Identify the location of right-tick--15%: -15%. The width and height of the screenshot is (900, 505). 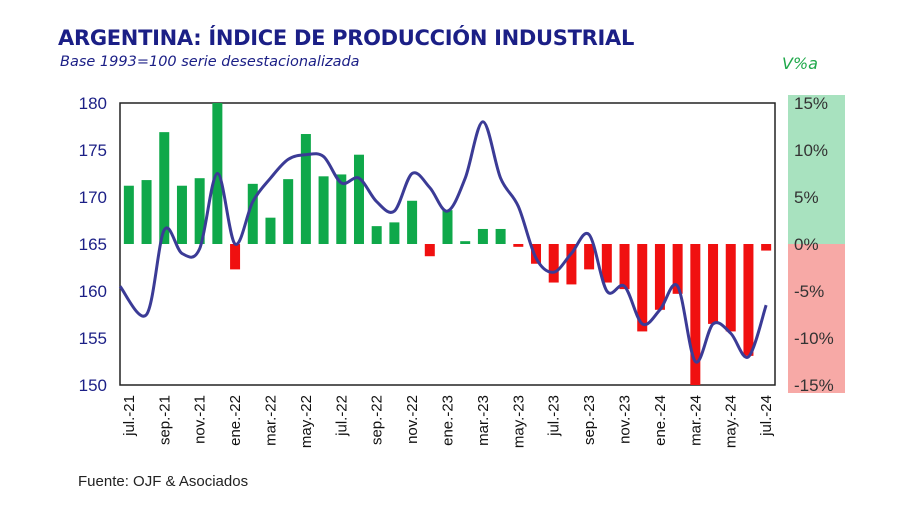
(814, 385).